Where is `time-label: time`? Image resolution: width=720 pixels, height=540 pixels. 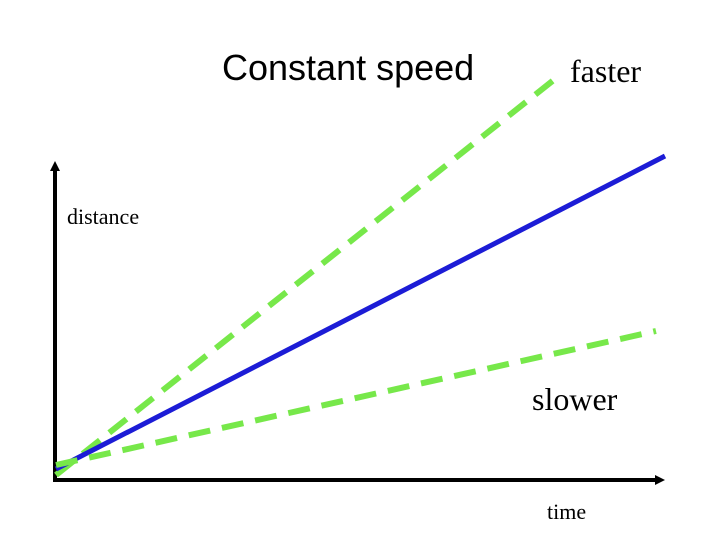
time-label: time is located at coordinates (566, 511).